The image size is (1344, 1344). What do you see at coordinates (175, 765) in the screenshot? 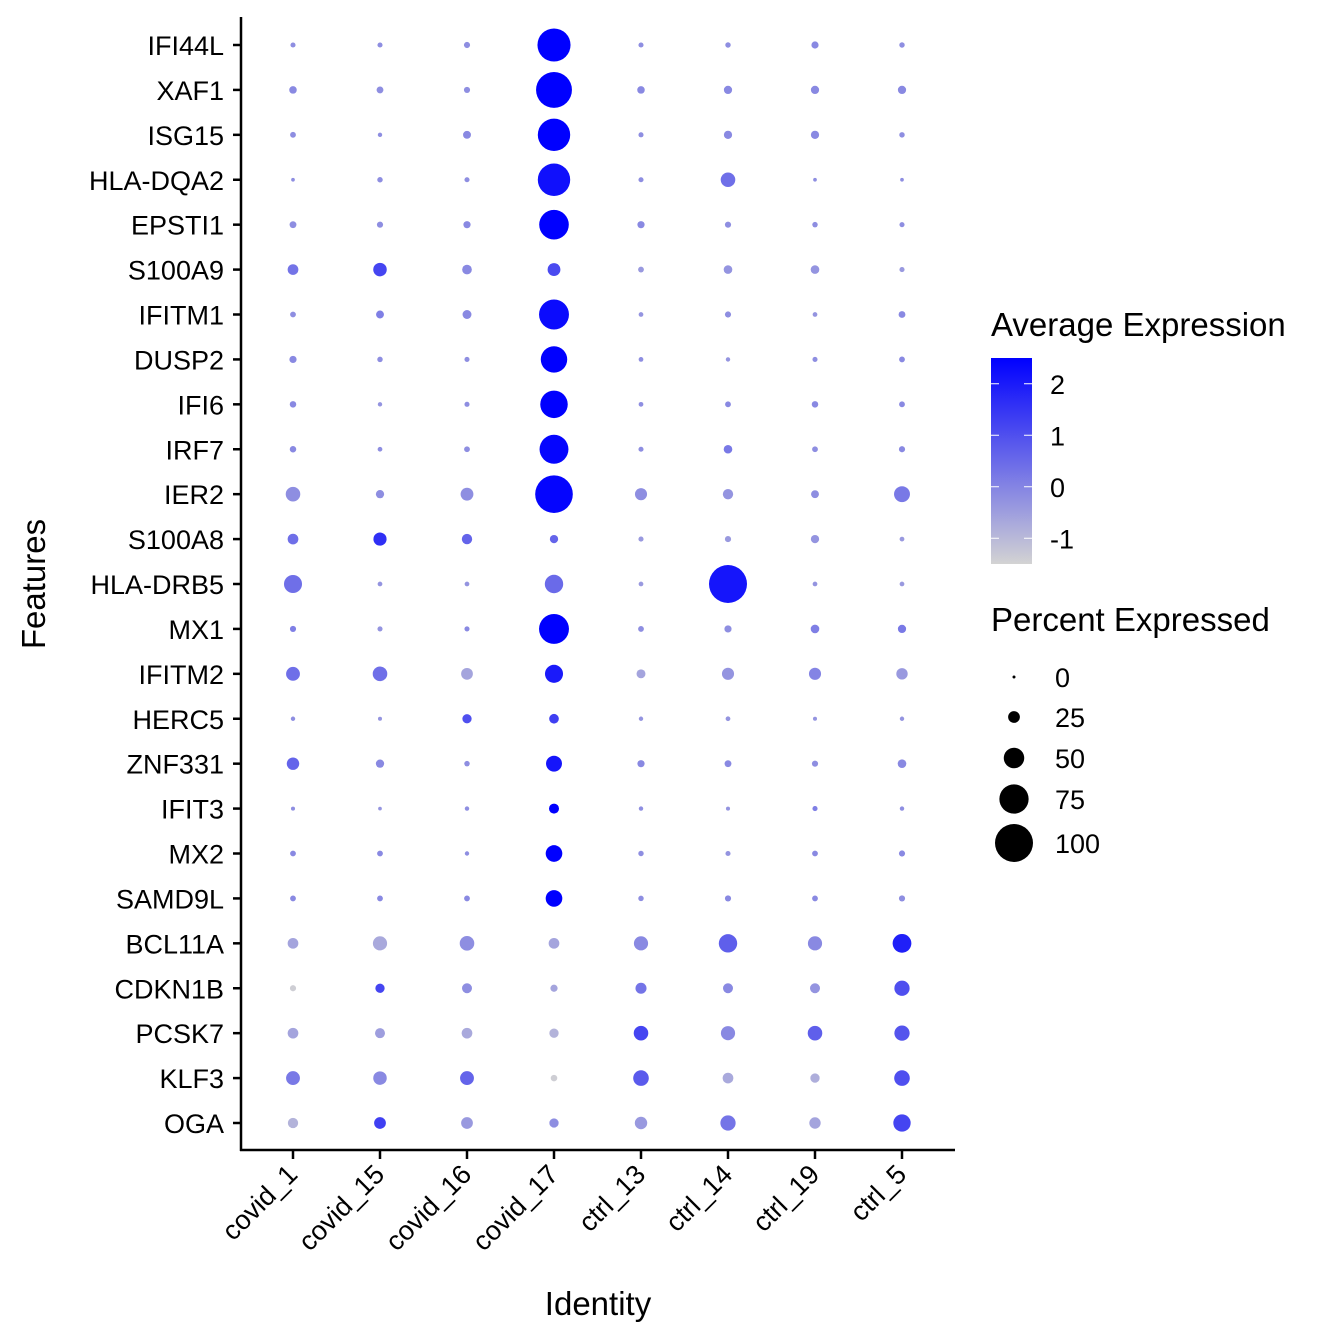
I see `y-tick-label: ZNF331` at bounding box center [175, 765].